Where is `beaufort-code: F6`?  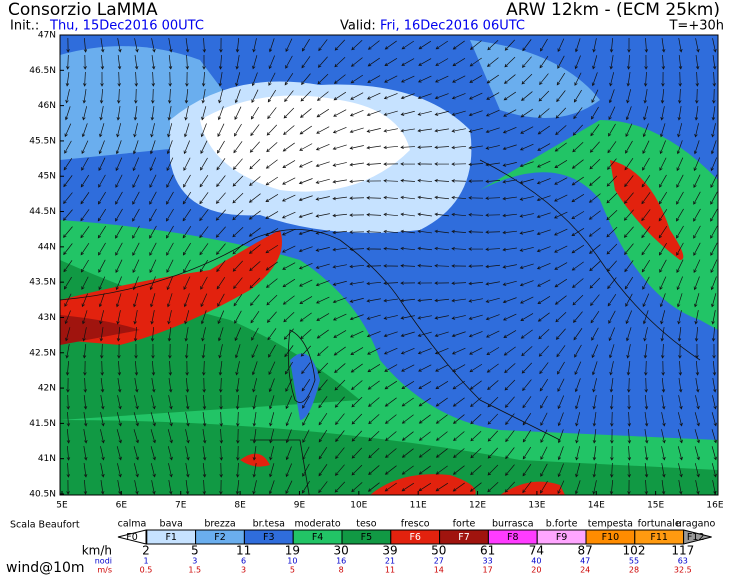
beaufort-code: F6 is located at coordinates (415, 537).